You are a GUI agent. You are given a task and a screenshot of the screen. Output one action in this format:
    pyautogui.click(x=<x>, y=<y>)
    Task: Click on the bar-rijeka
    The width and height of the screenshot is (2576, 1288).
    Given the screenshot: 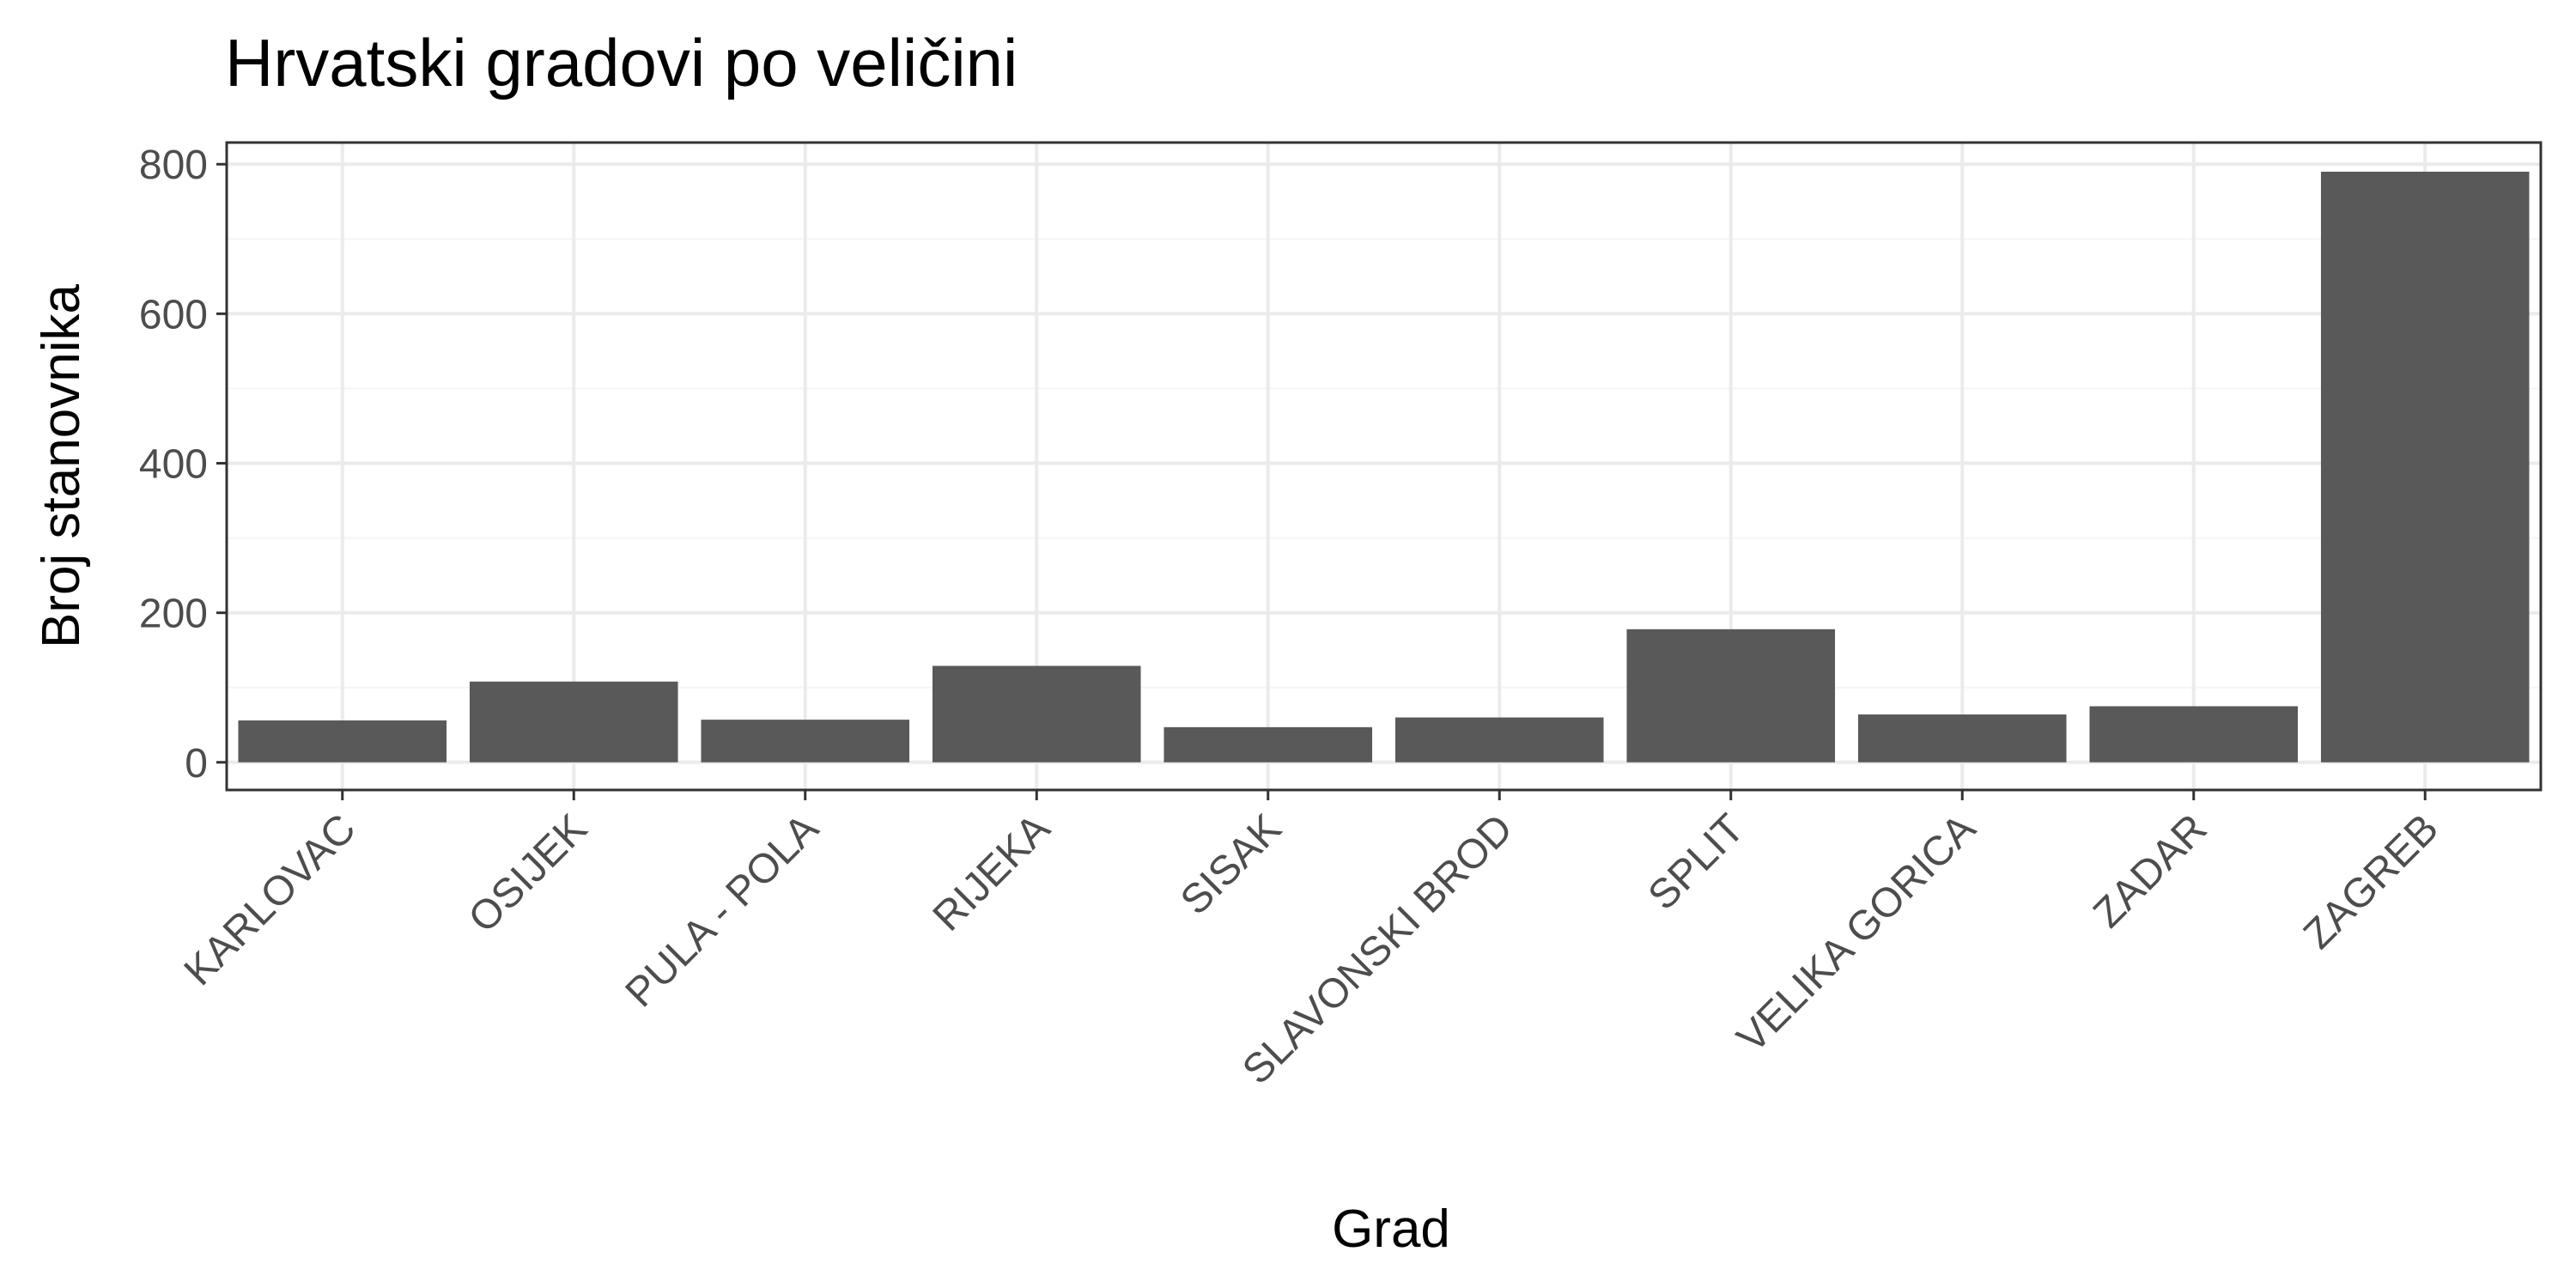 What is the action you would take?
    pyautogui.click(x=1036, y=713)
    